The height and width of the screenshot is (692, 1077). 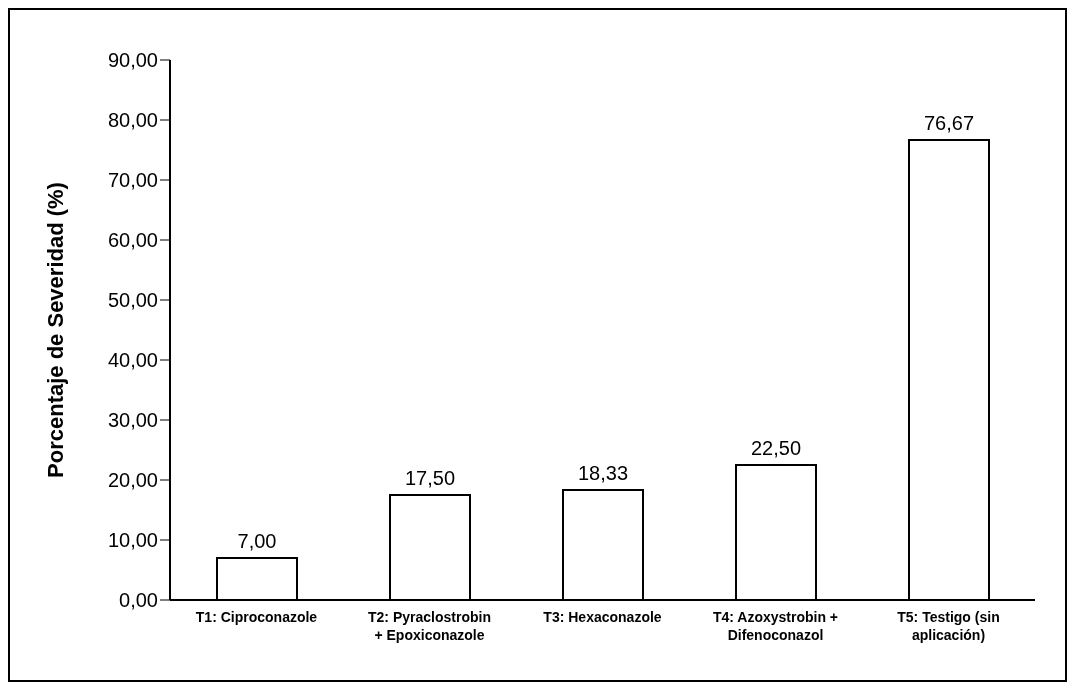 I want to click on x-tick-label: T1: Ciproconazole, so click(x=256, y=617).